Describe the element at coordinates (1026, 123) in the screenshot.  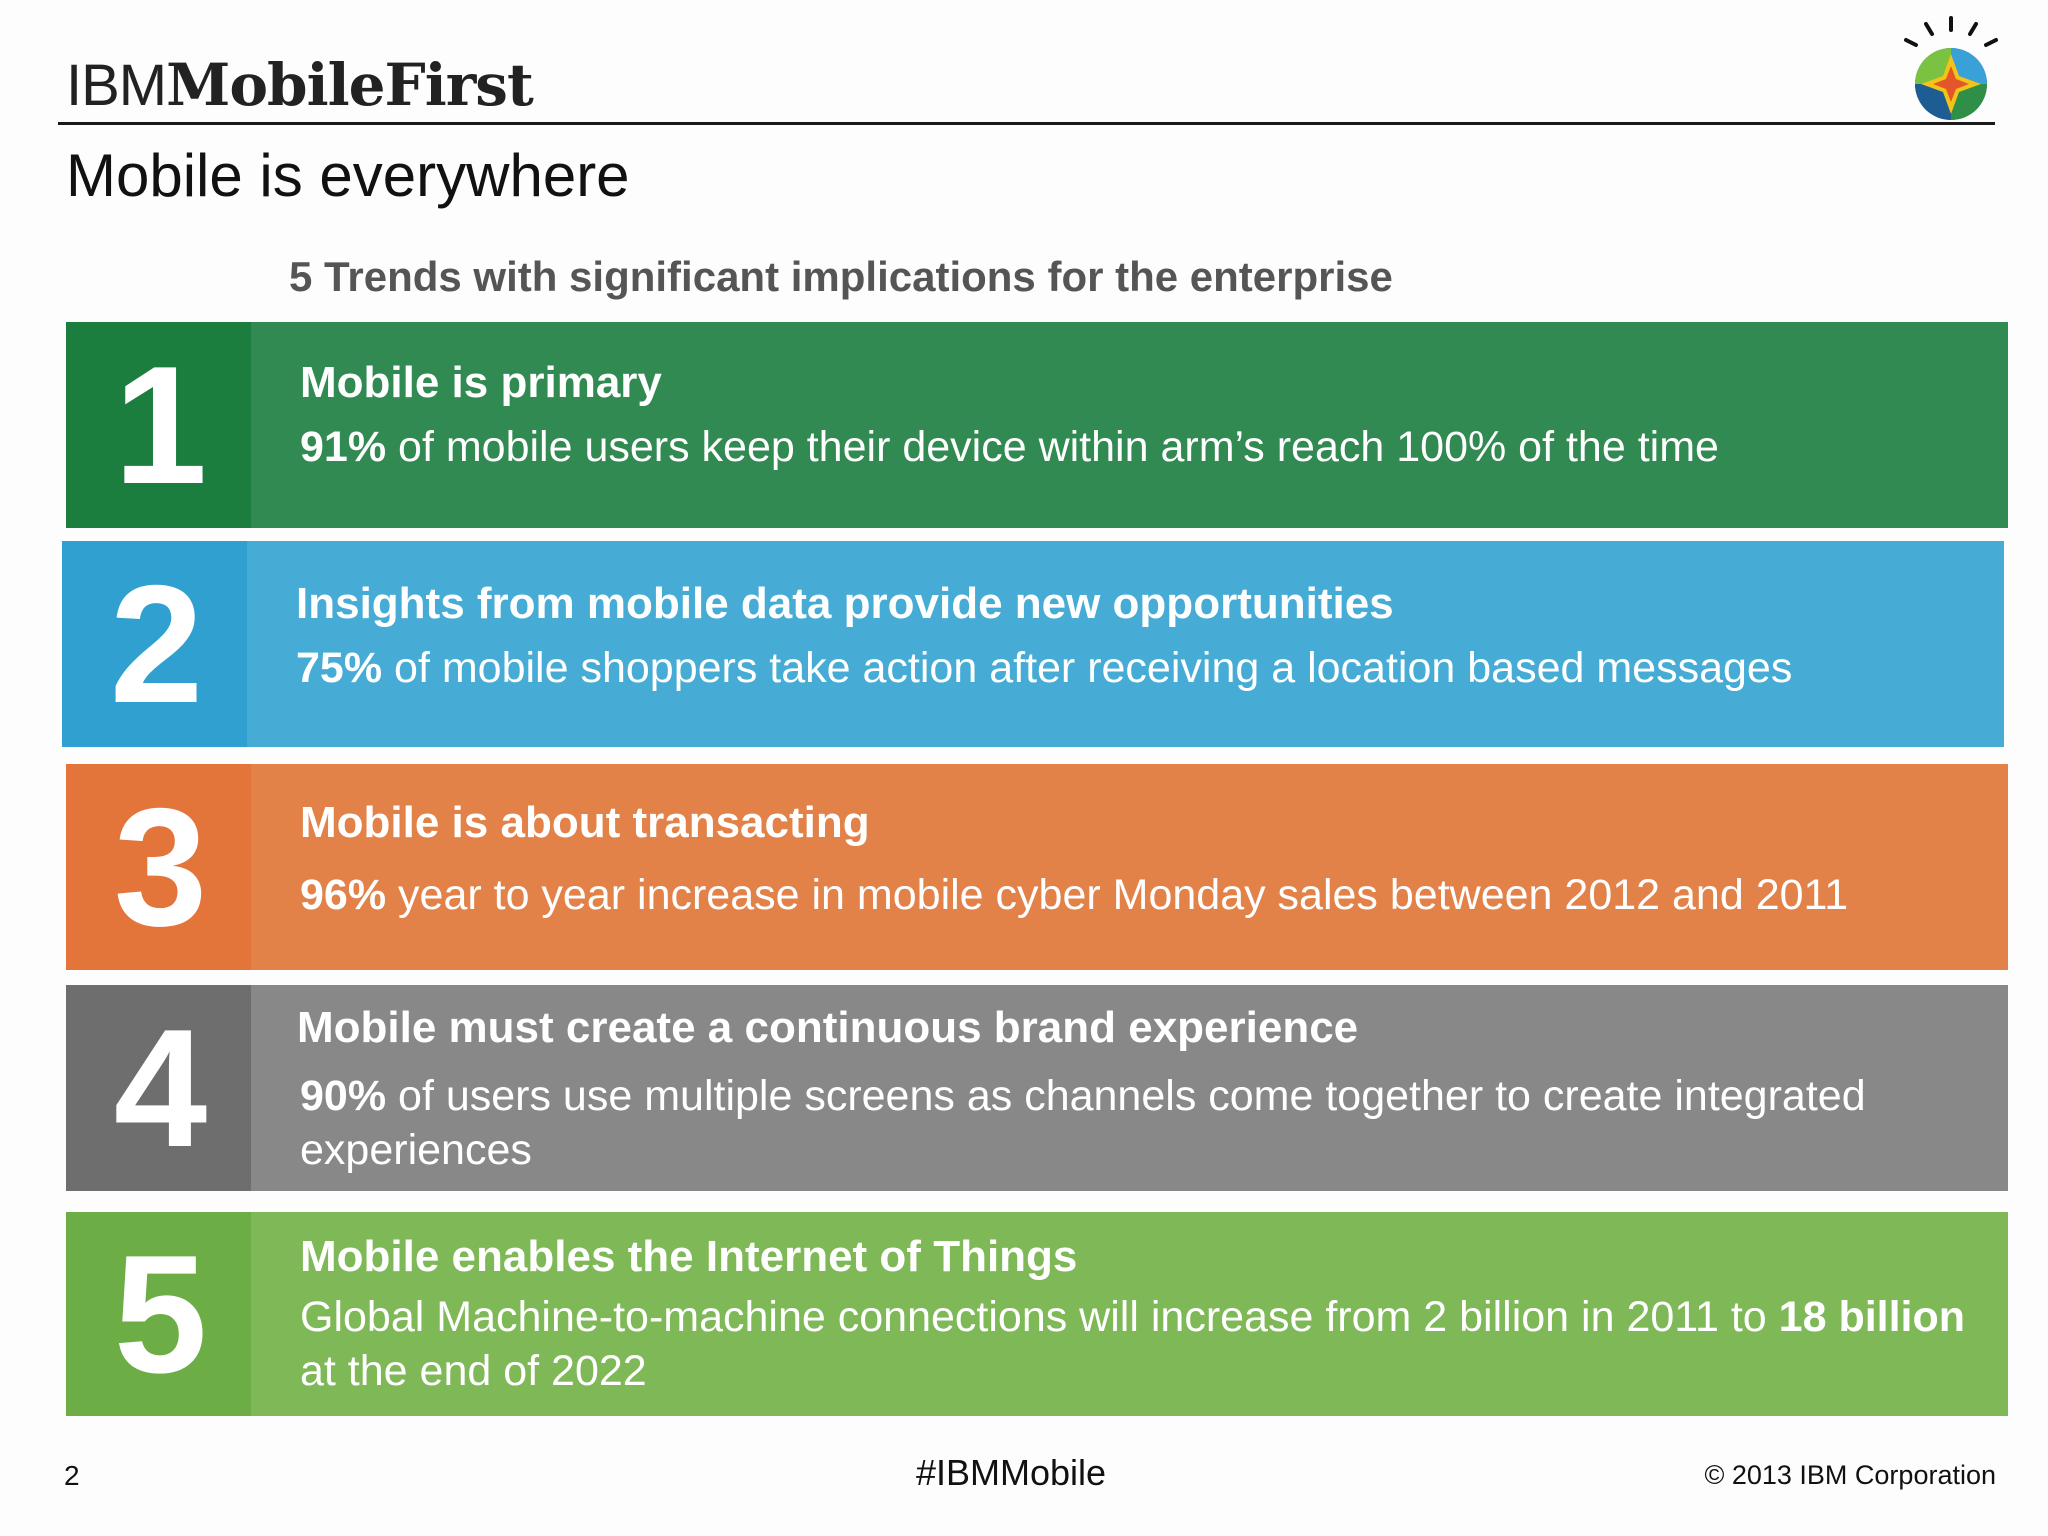
I see `header-rule` at that location.